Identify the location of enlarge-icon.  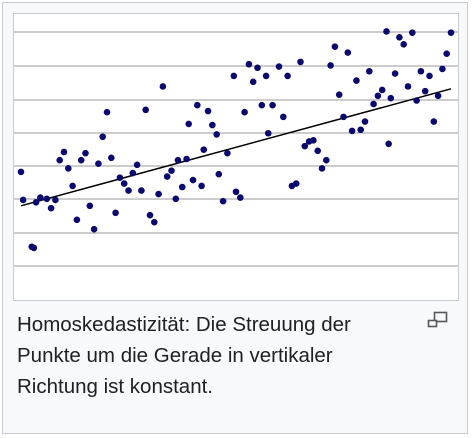
(437, 319).